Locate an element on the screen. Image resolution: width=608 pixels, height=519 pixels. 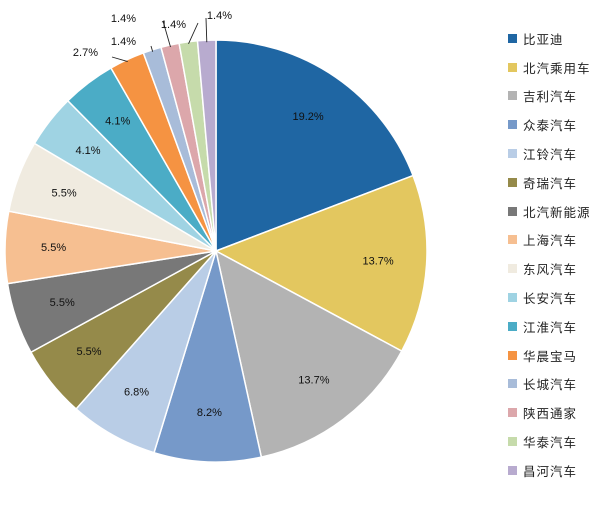
legend-item: 众泰汽车 is located at coordinates (558, 124).